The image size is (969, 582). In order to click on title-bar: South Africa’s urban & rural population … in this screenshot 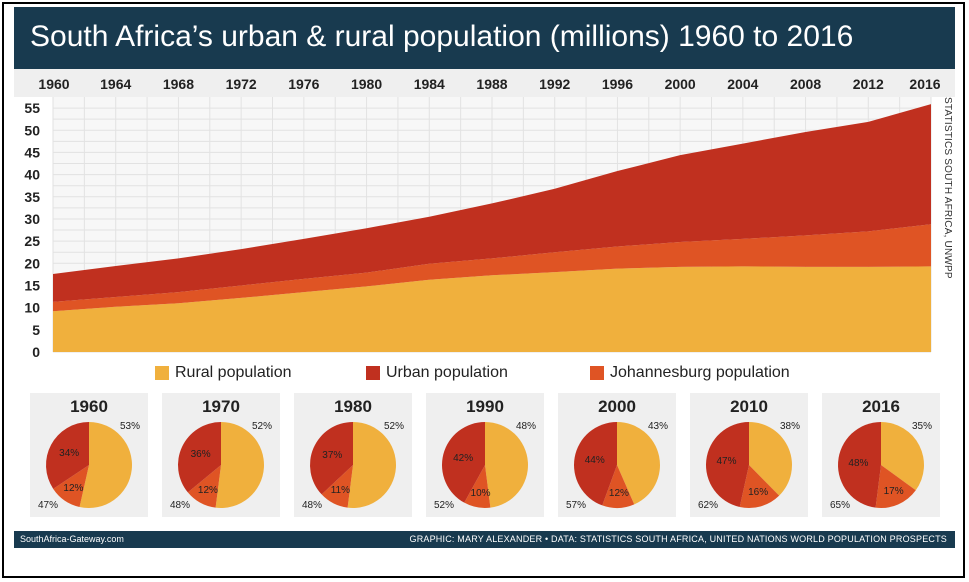, I will do `click(484, 38)`.